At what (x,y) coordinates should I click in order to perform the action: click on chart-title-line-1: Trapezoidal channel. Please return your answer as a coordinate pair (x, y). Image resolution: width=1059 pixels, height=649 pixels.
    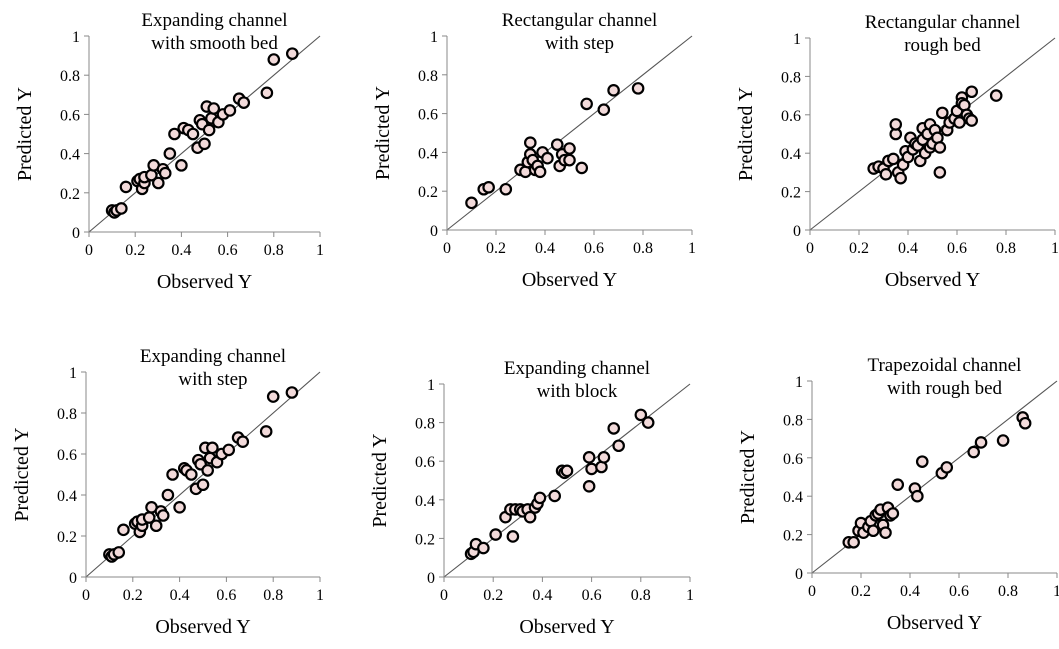
    Looking at the image, I should click on (945, 365).